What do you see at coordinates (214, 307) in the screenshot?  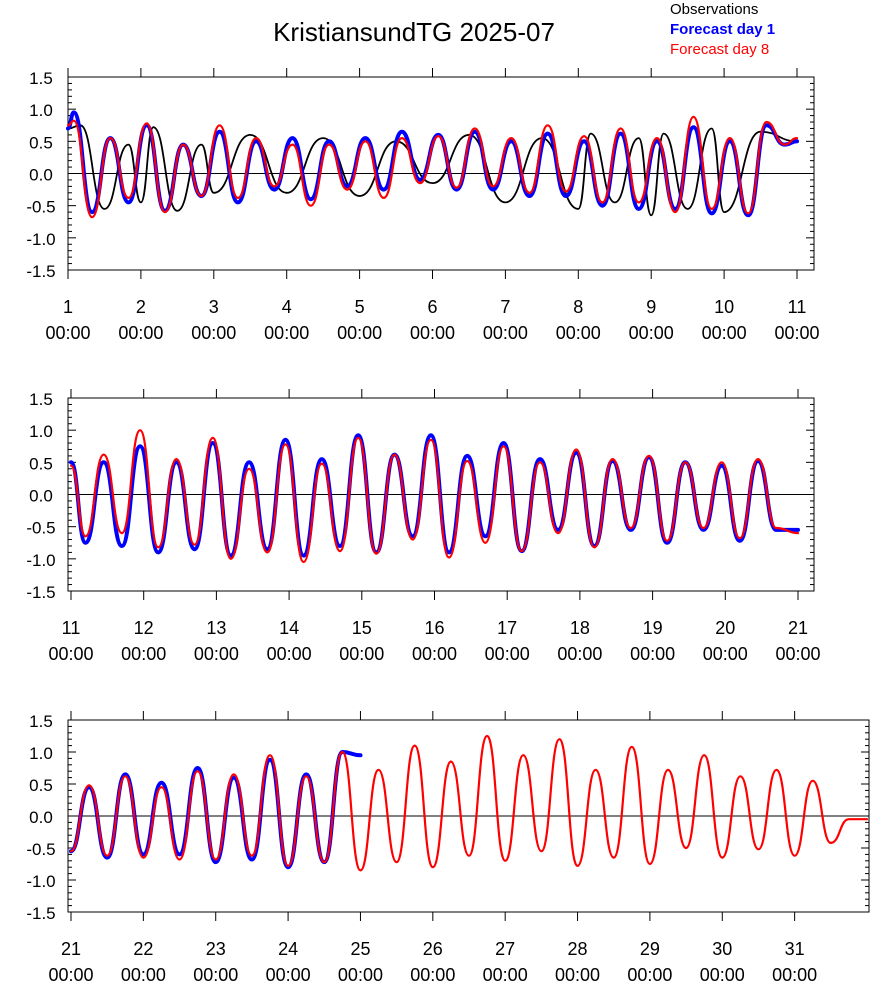 I see `x-tick-label-day: 3` at bounding box center [214, 307].